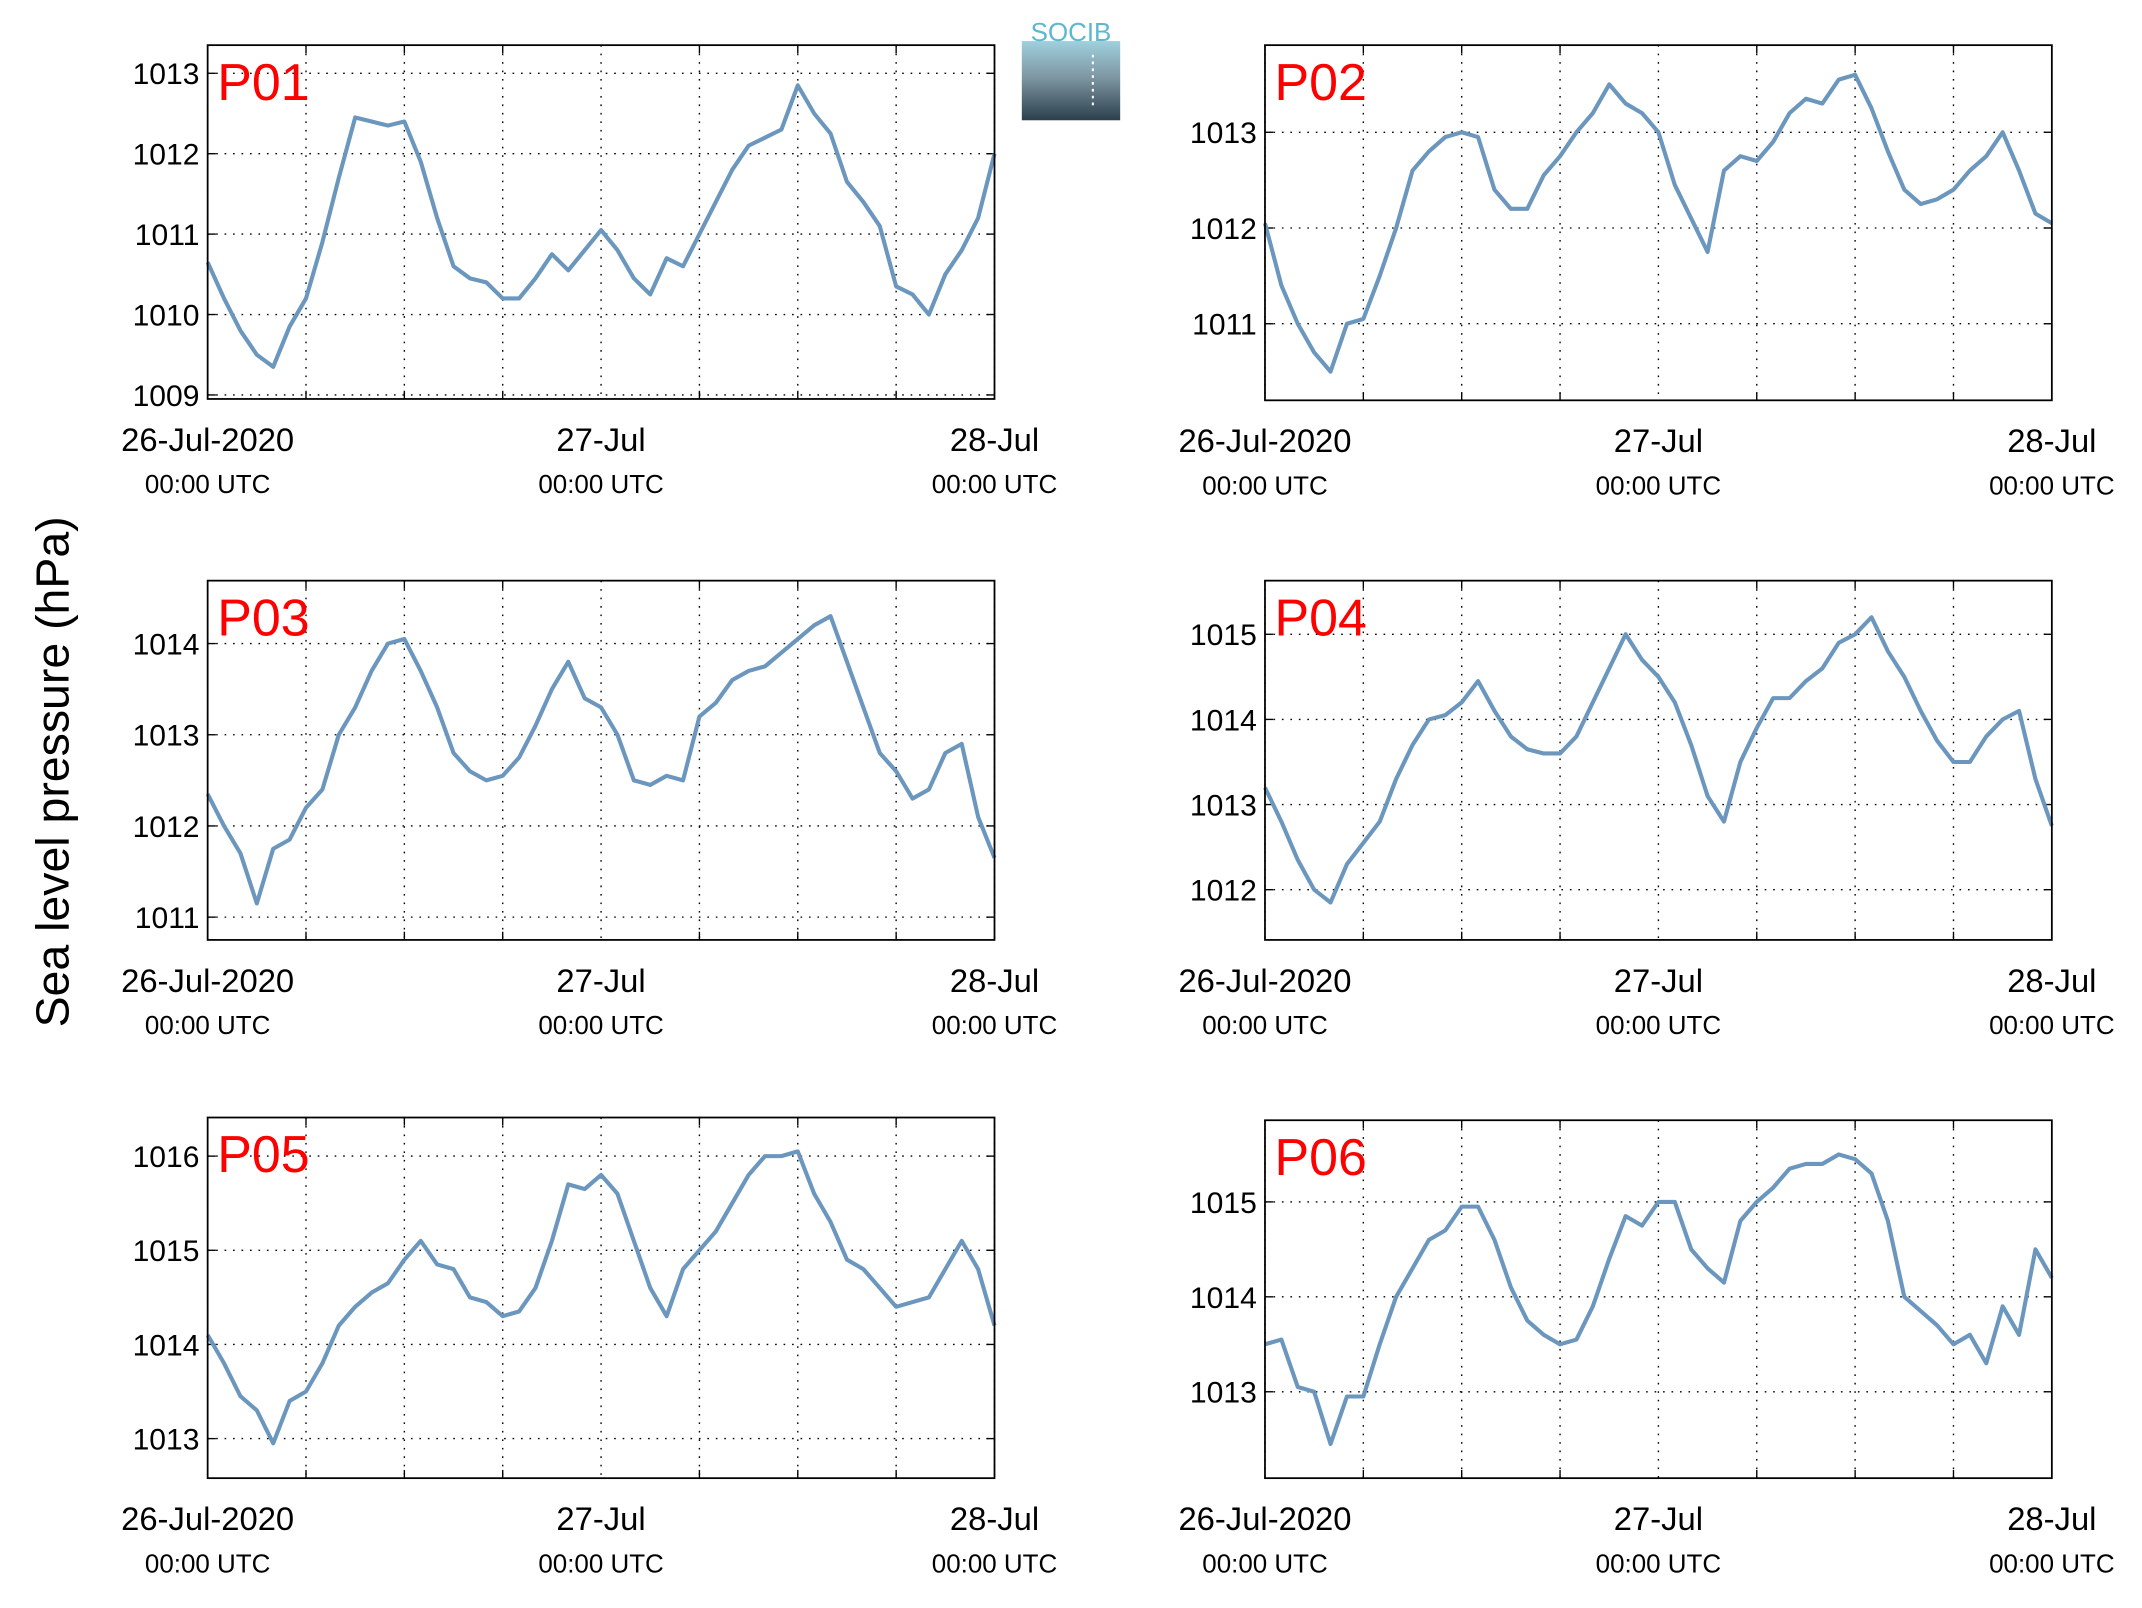 Image resolution: width=2142 pixels, height=1608 pixels. Describe the element at coordinates (166, 315) in the screenshot. I see `y-tick-label: 1010` at that location.